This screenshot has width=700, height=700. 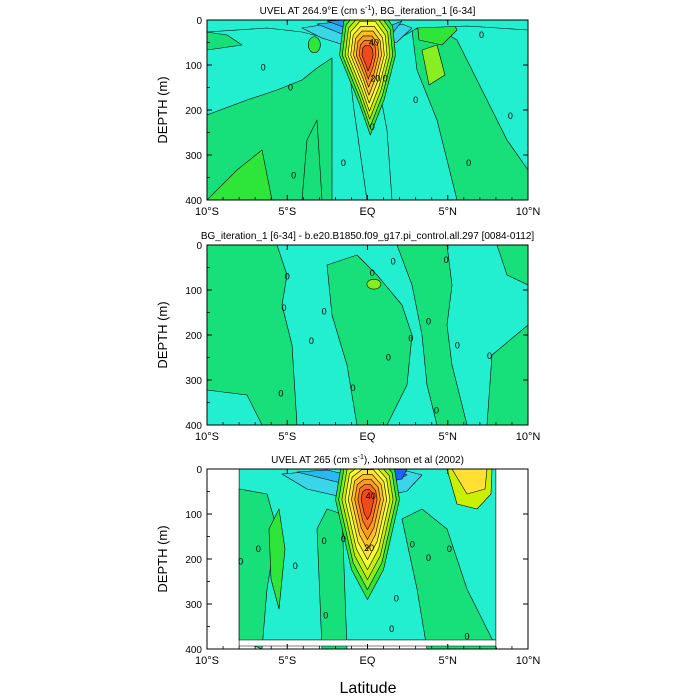 I want to click on anomaly-band-west, so click(x=252, y=335).